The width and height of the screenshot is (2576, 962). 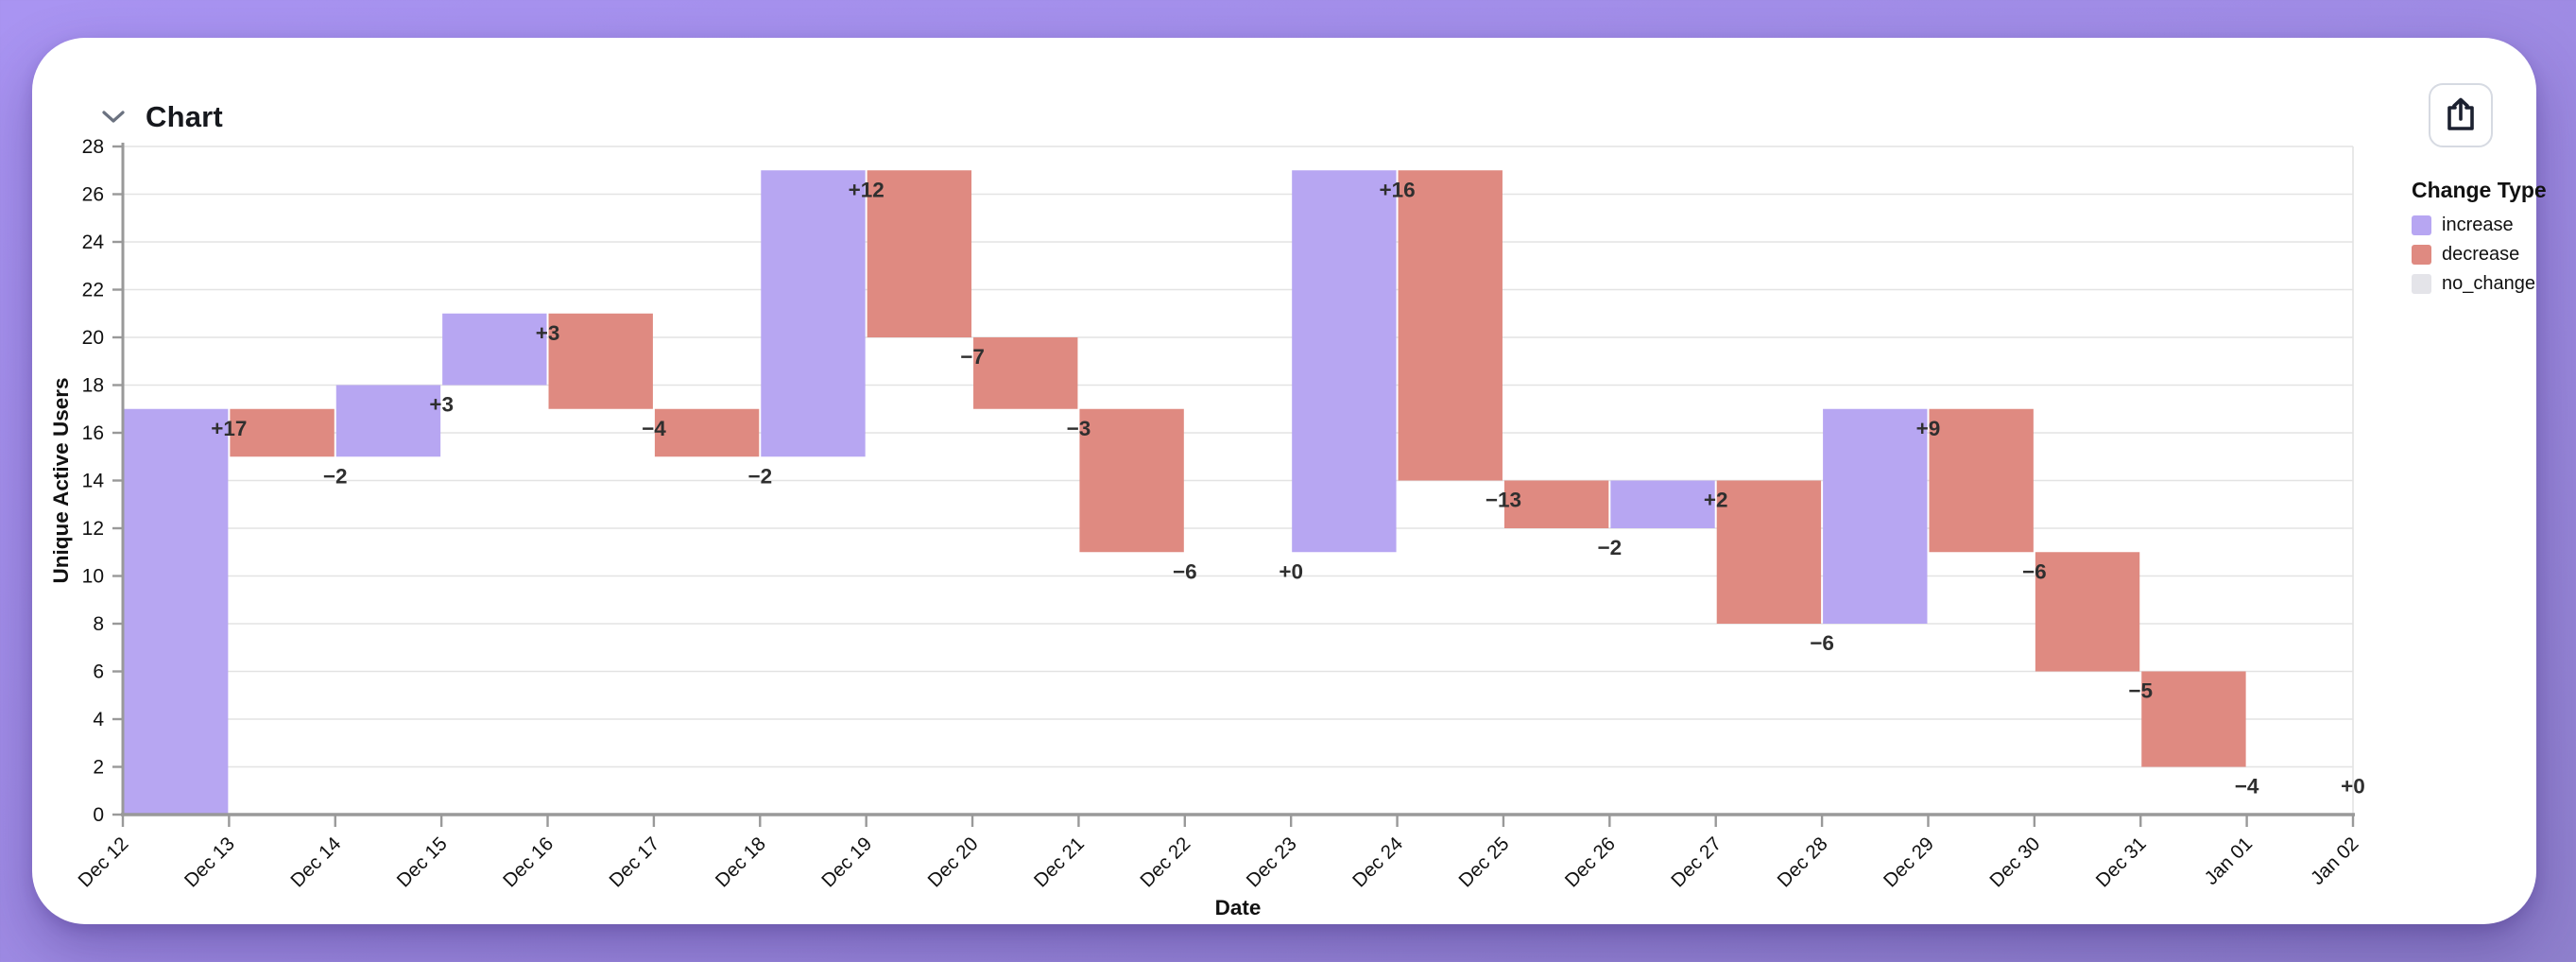 What do you see at coordinates (98, 672) in the screenshot?
I see `y-tick-label: 6` at bounding box center [98, 672].